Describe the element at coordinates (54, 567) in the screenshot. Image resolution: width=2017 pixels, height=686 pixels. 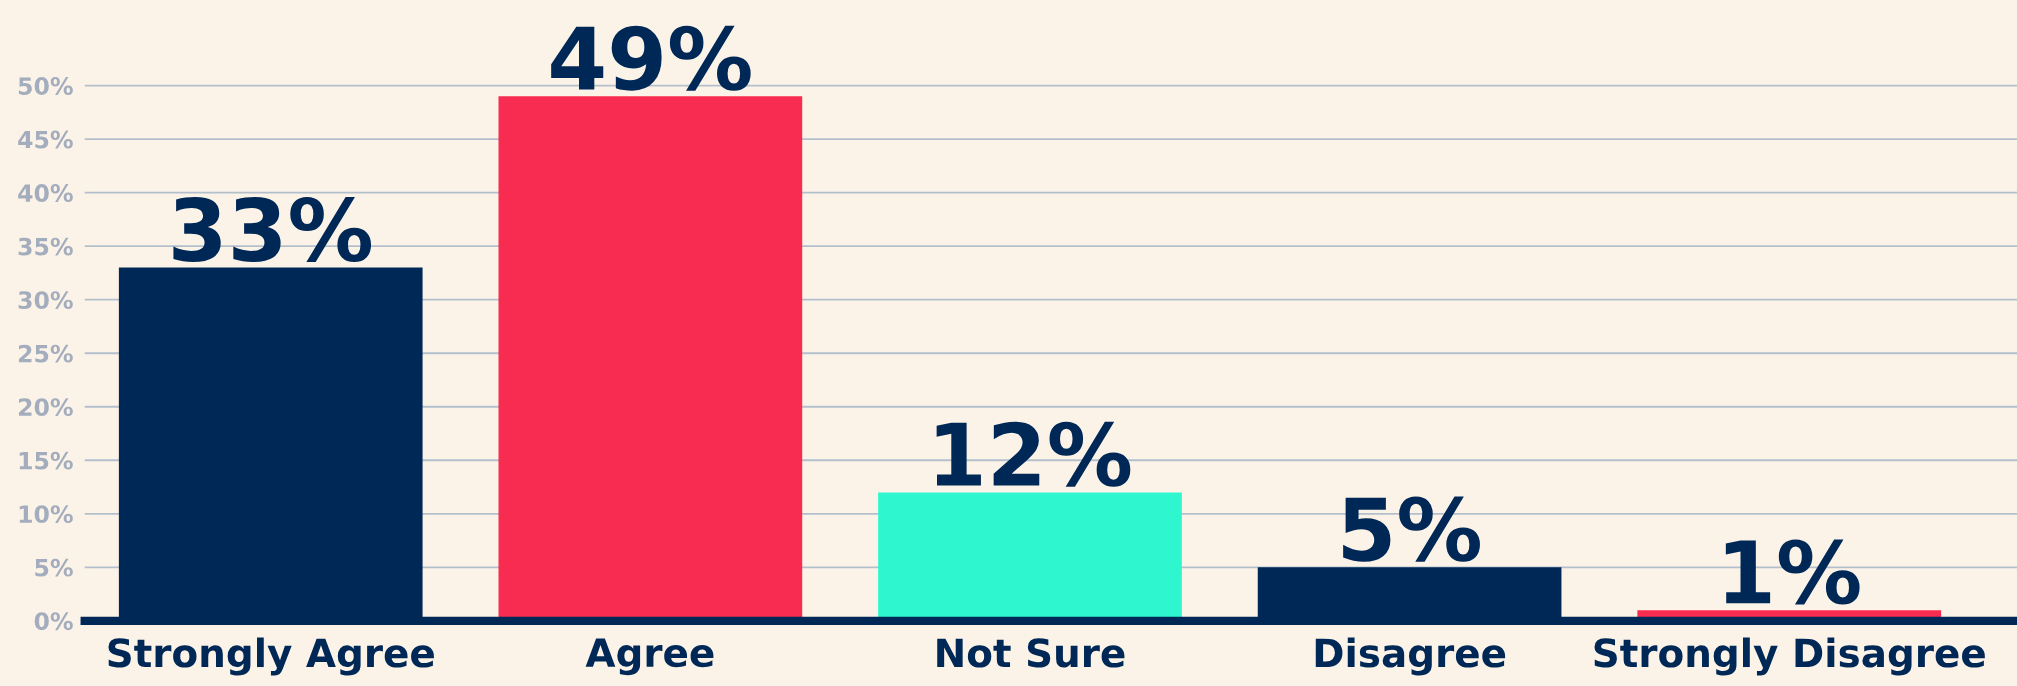
I see `y-tick-label: 5%` at that location.